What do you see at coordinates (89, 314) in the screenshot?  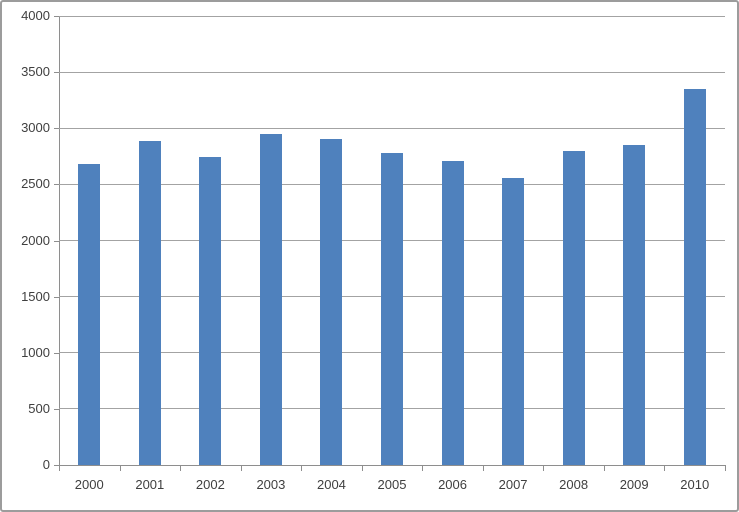 I see `bar-2000` at bounding box center [89, 314].